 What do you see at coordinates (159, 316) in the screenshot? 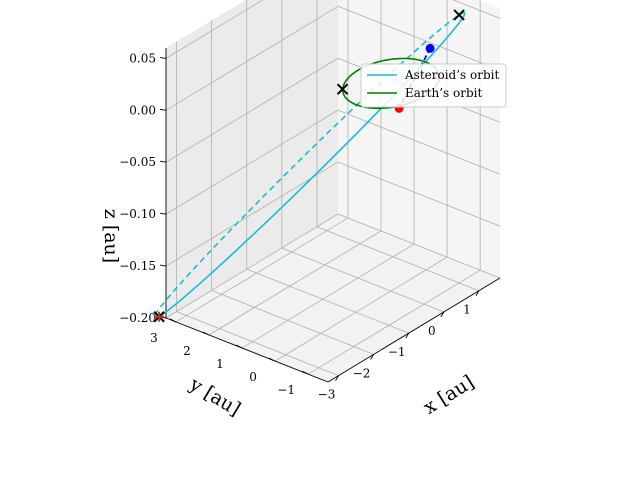
I see `plus-marker` at bounding box center [159, 316].